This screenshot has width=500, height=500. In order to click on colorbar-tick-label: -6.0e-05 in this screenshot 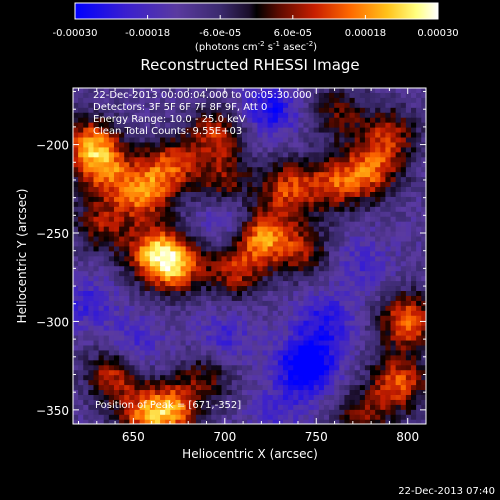, I will do `click(220, 33)`.